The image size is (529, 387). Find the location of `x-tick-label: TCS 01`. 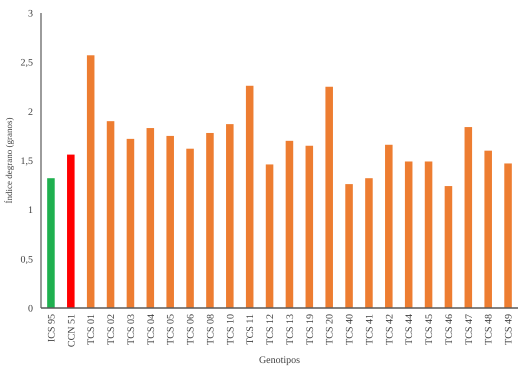

x-tick-label: TCS 01 is located at coordinates (92, 329).